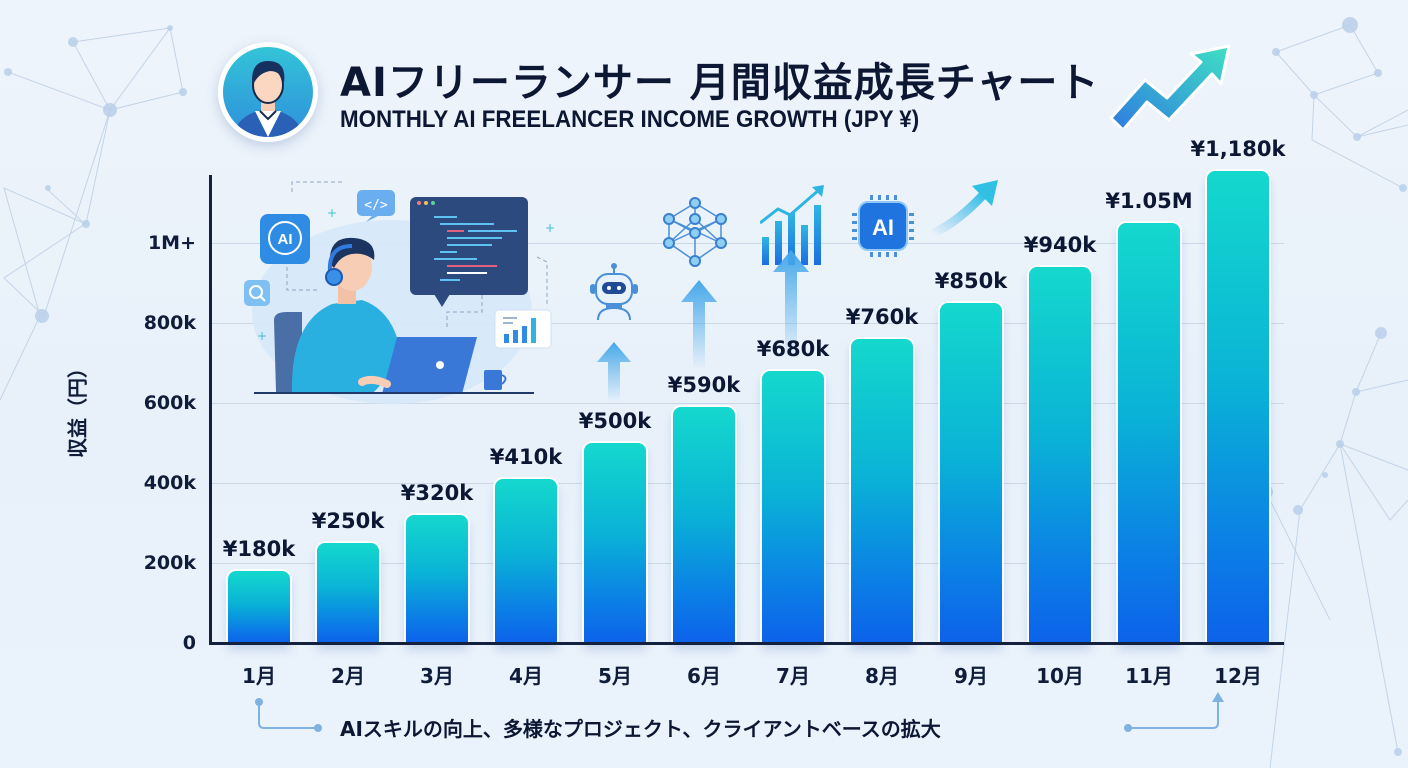 Image resolution: width=1408 pixels, height=768 pixels. What do you see at coordinates (971, 676) in the screenshot?
I see `x-tick-label: 9月` at bounding box center [971, 676].